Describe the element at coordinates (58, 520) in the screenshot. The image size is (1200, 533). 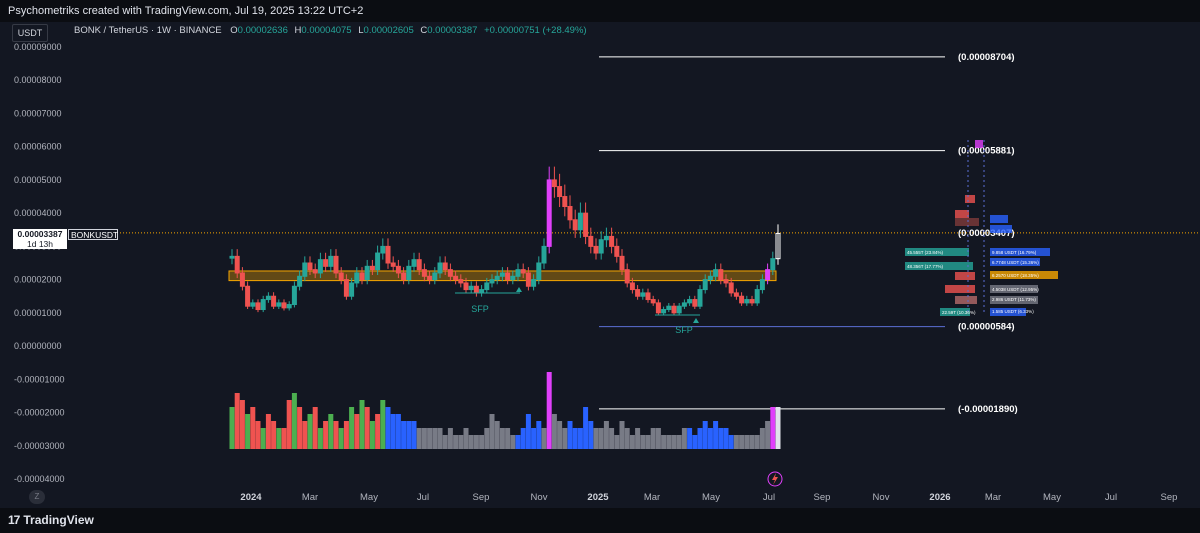
I see `tradingview-brand: TradingView` at that location.